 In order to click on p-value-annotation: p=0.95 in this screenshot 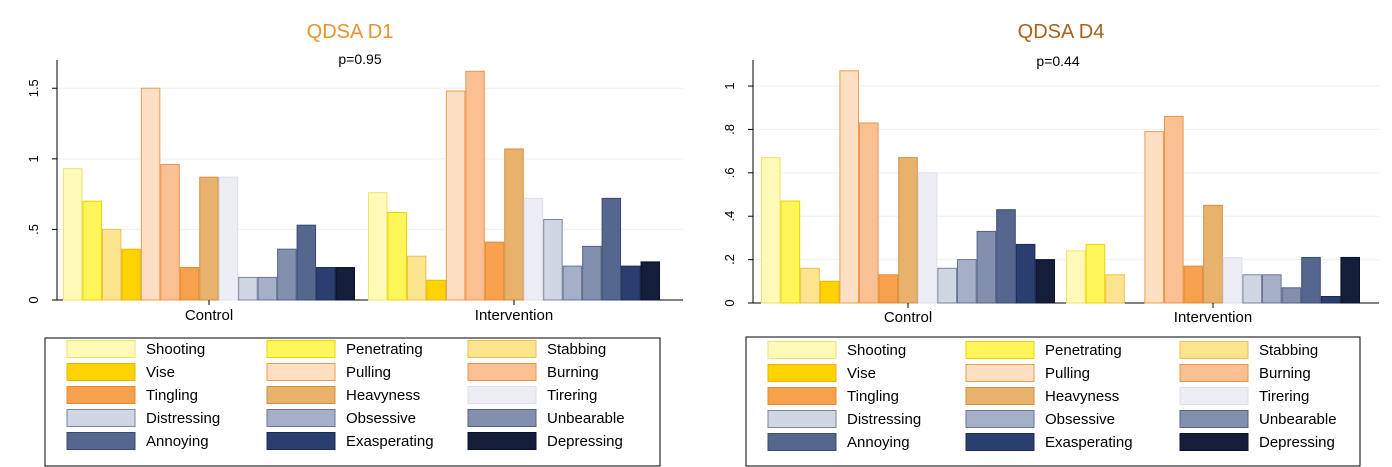, I will do `click(359, 59)`.